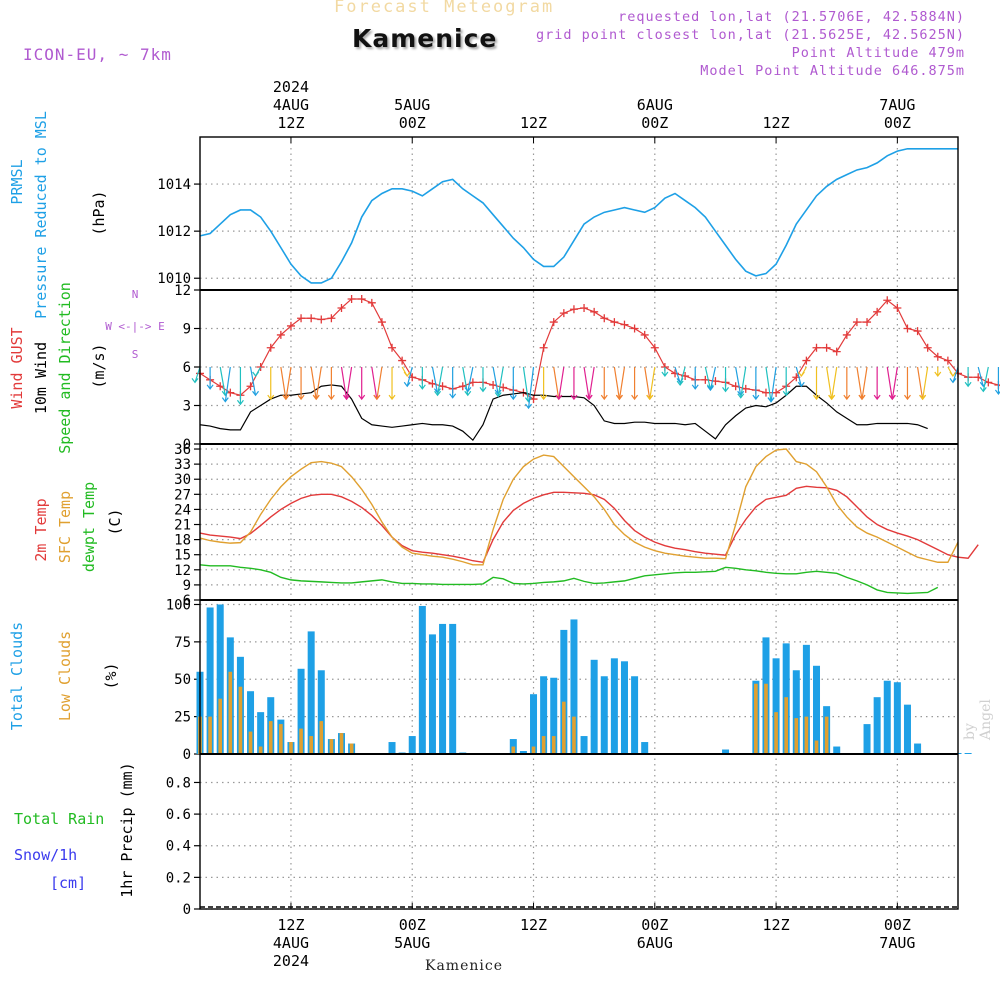  What do you see at coordinates (45, 855) in the screenshot?
I see `snow-label: Snow/1h` at bounding box center [45, 855].